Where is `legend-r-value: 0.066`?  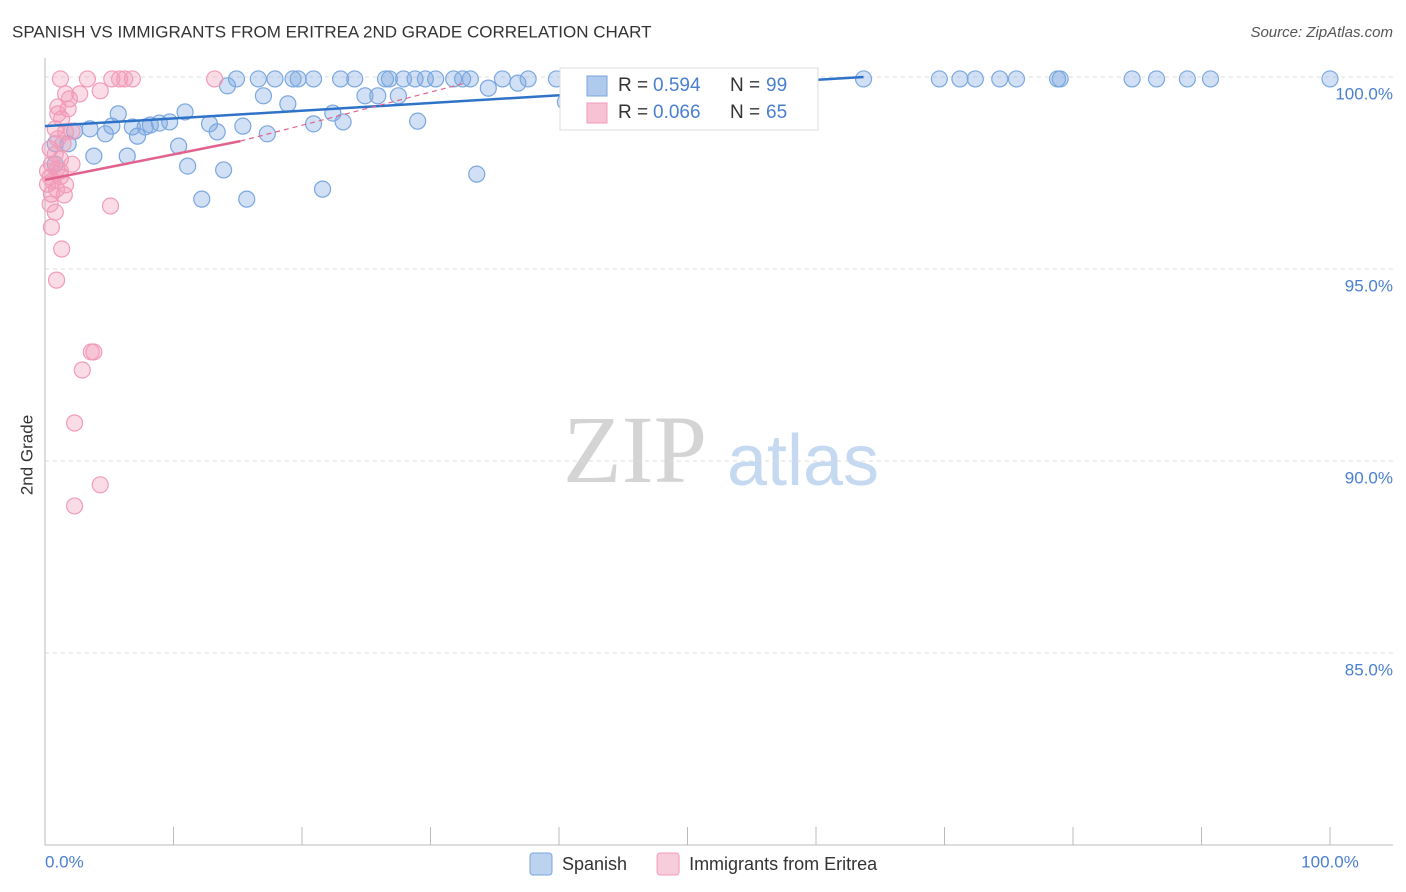
legend-r-value: 0.066 is located at coordinates (677, 112).